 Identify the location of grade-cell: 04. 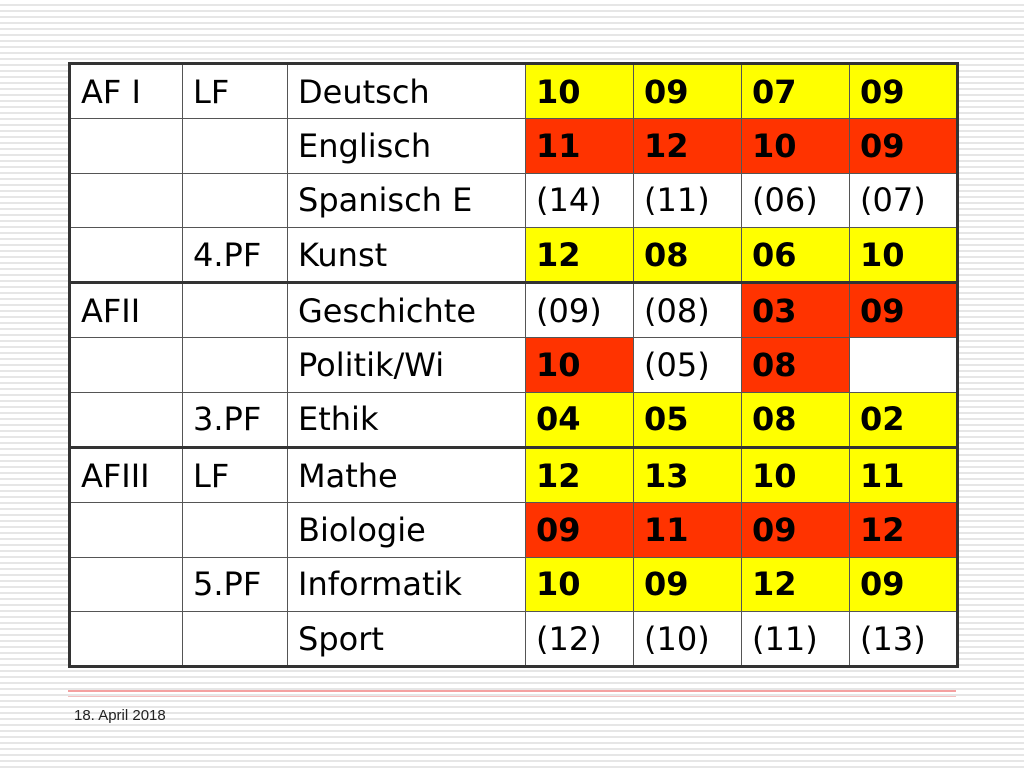
(579, 420).